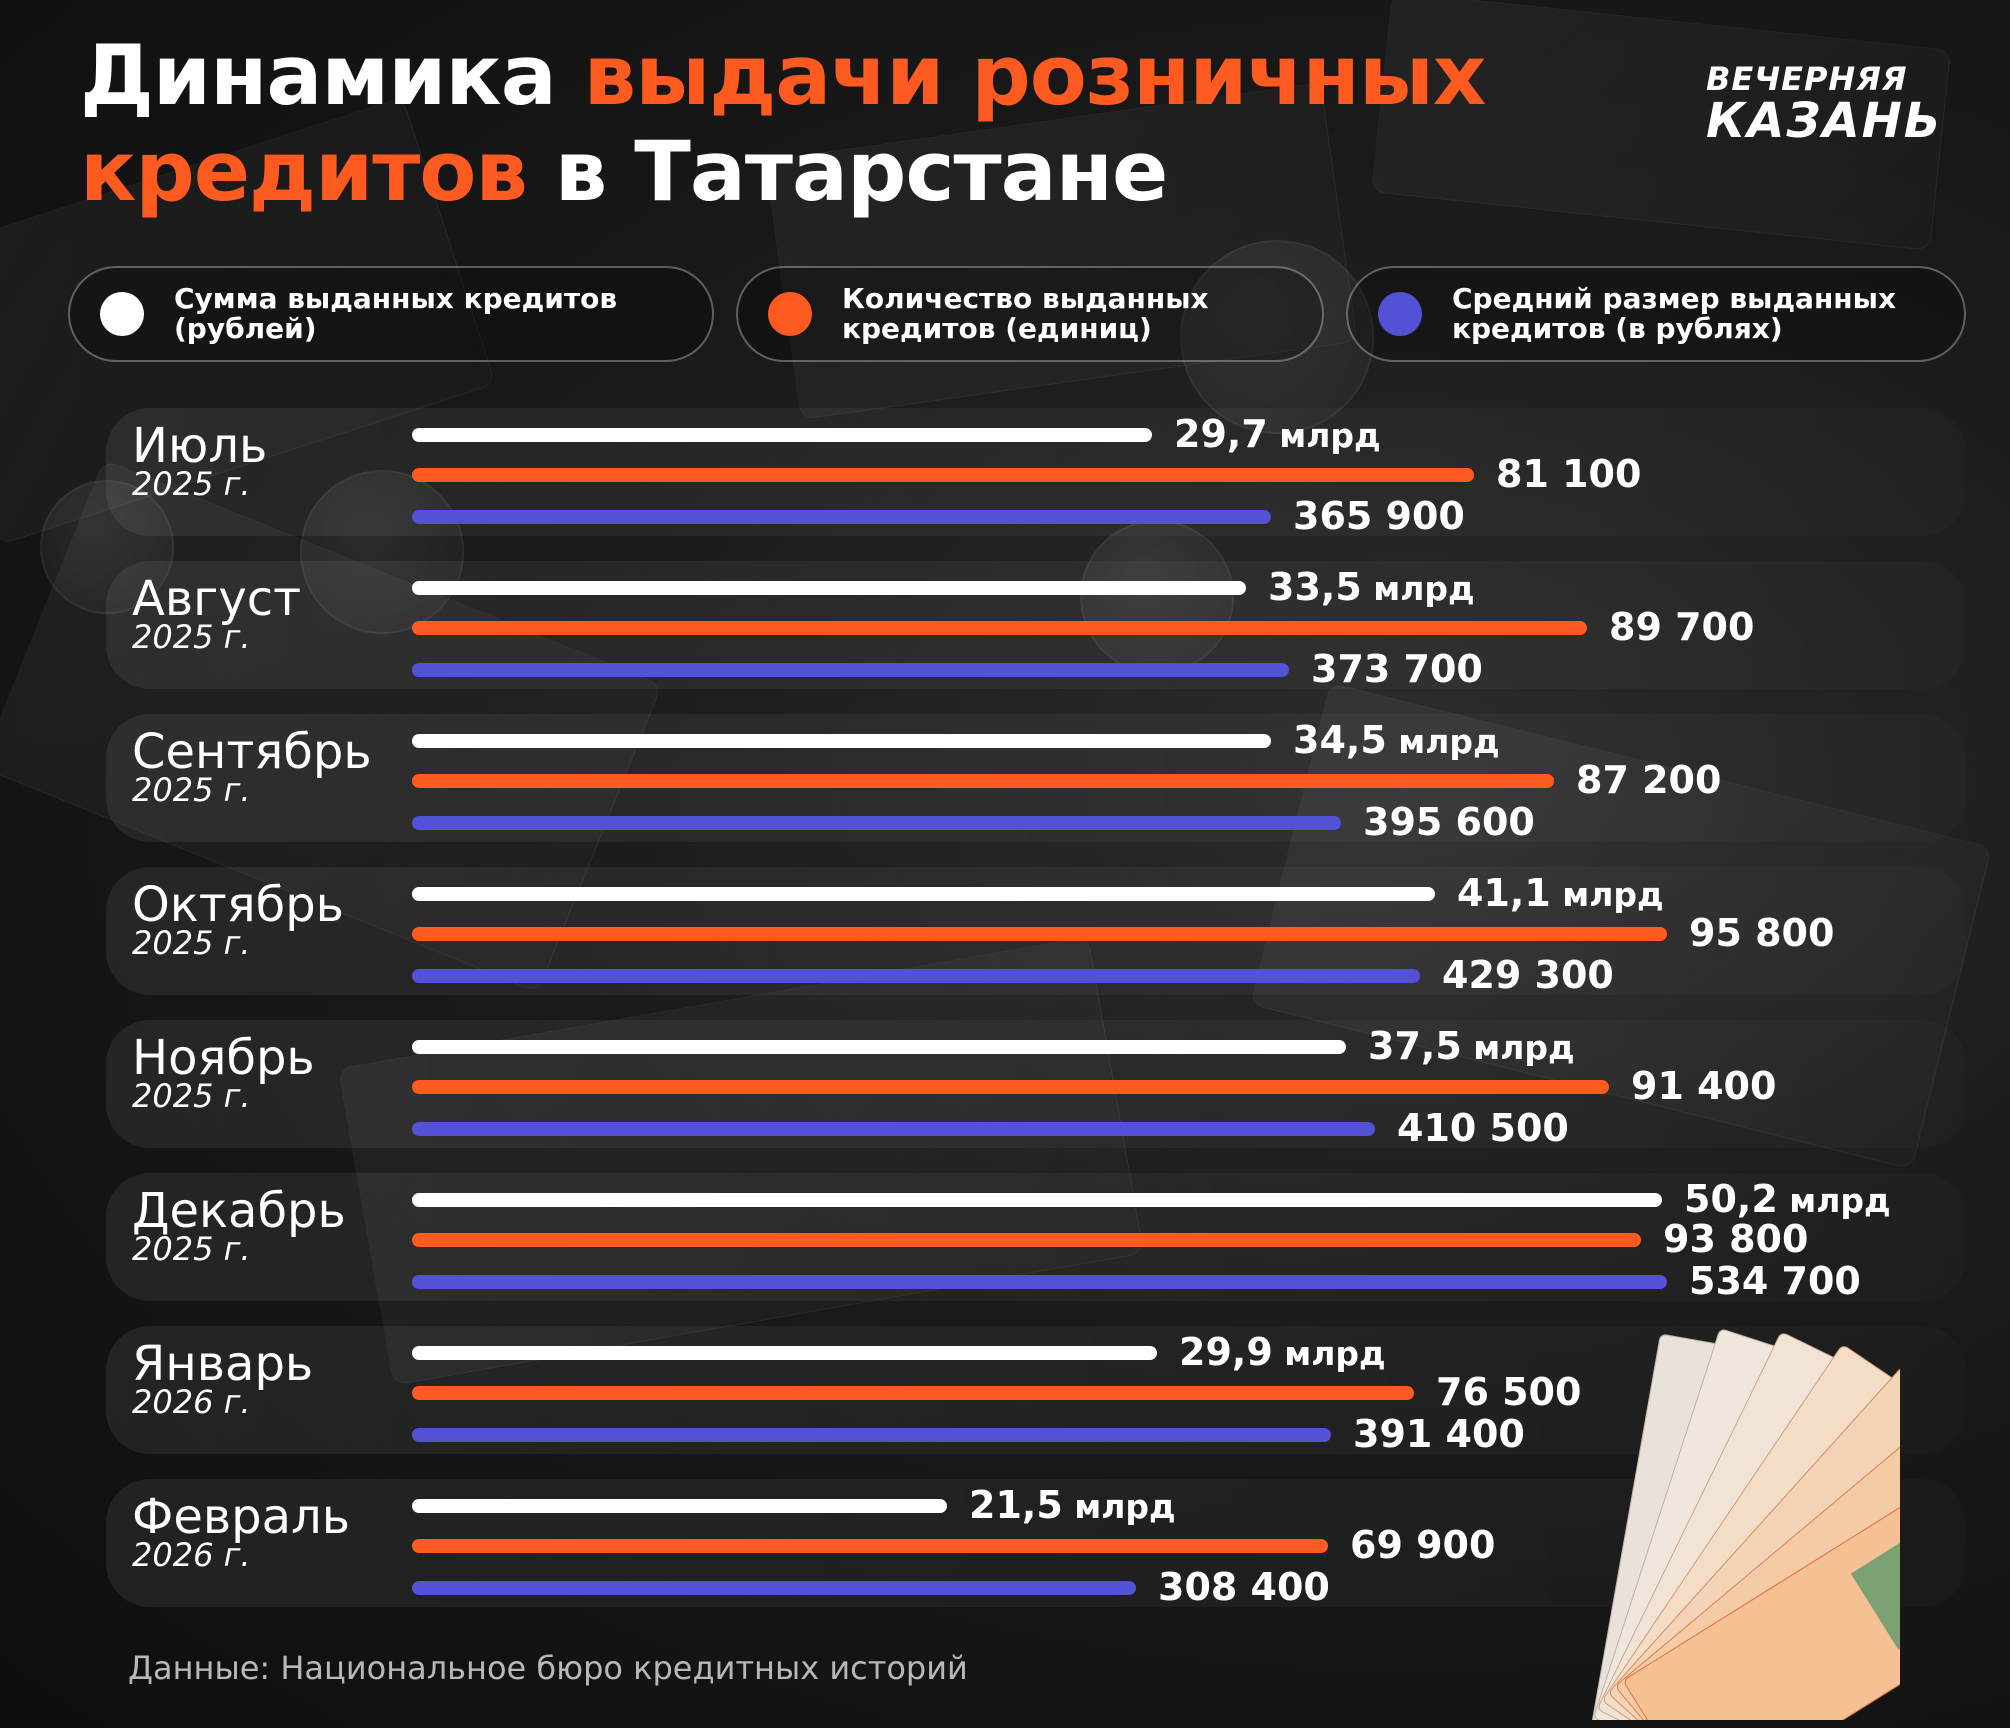  I want to click on title-part-1: Динамика, so click(332, 75).